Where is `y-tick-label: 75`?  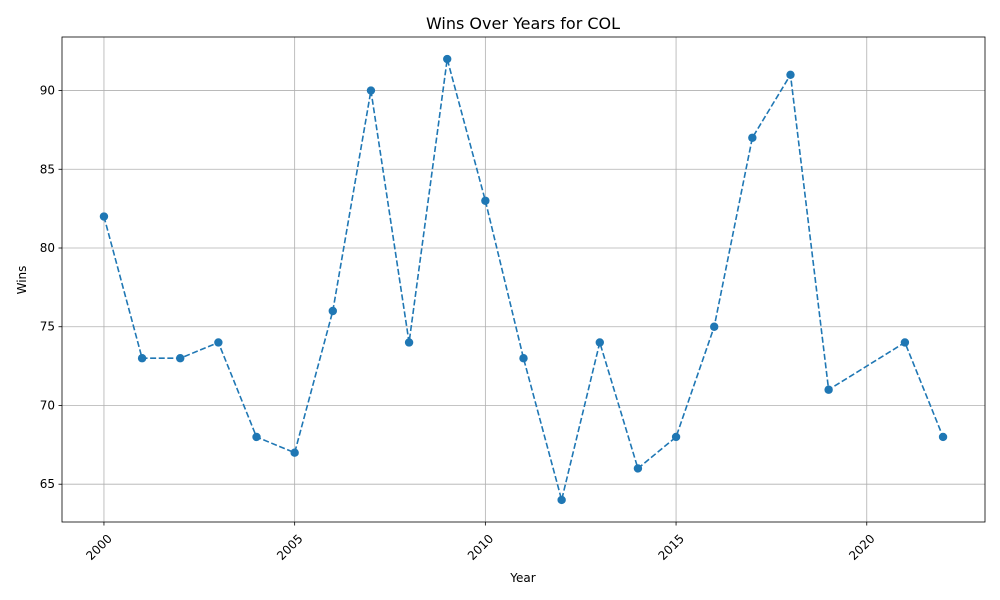
y-tick-label: 75 is located at coordinates (47, 327).